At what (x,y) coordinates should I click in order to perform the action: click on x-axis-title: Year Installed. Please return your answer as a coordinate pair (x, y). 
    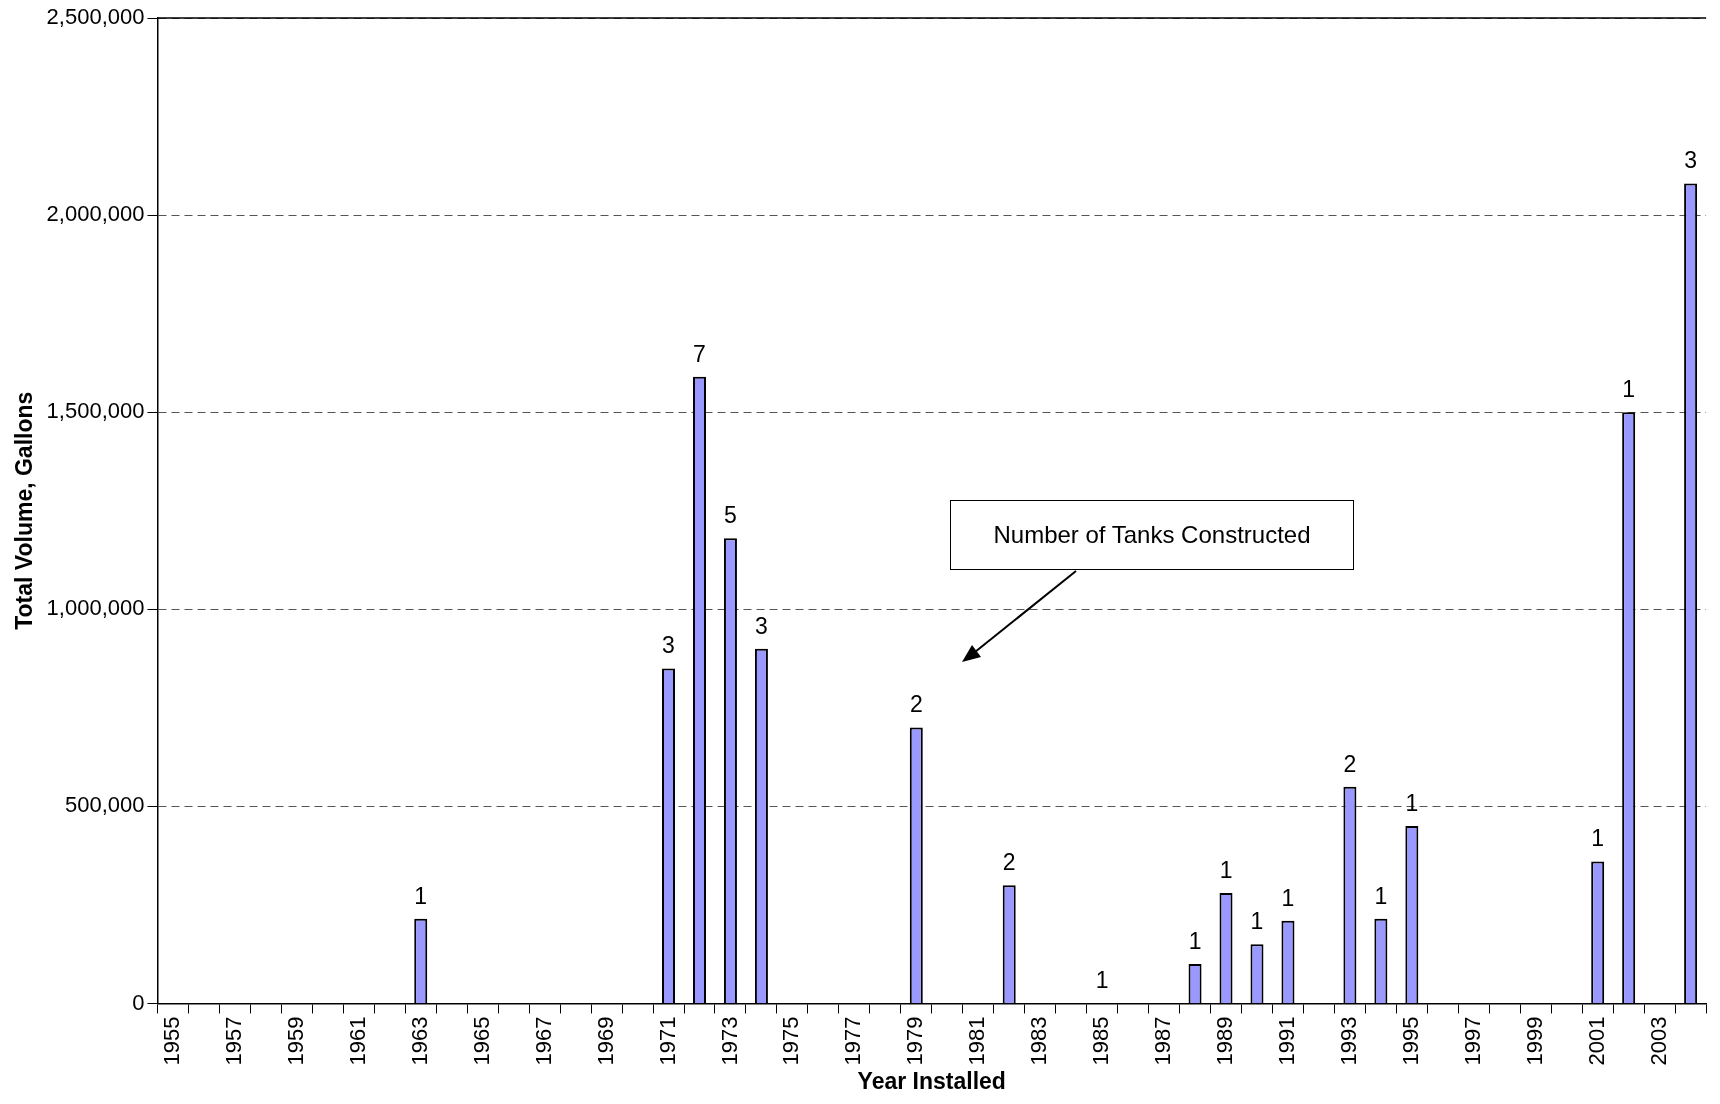
    Looking at the image, I should click on (931, 1080).